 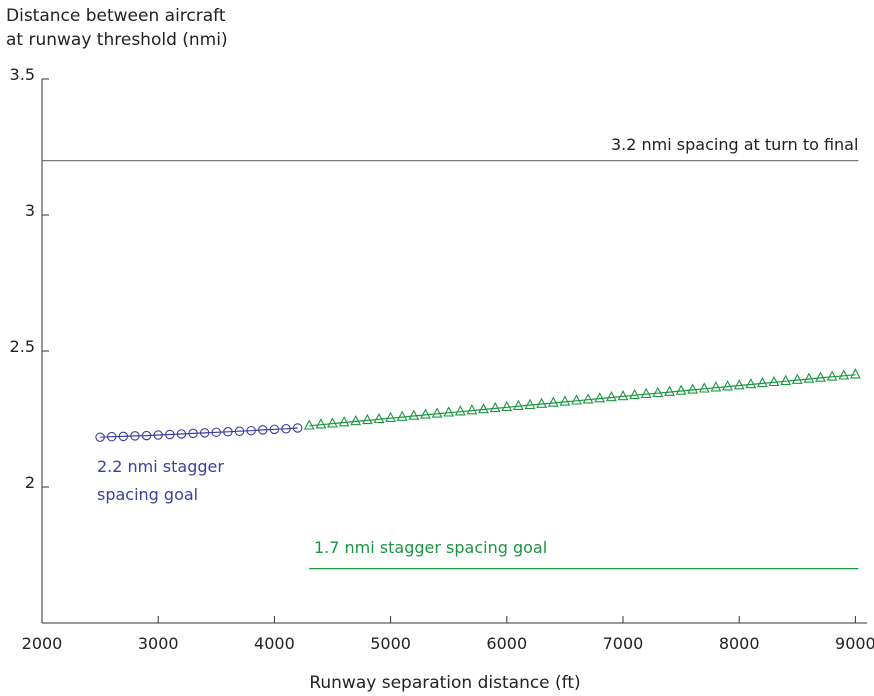 What do you see at coordinates (147, 494) in the screenshot?
I see `series-label-line-2: spacing goal` at bounding box center [147, 494].